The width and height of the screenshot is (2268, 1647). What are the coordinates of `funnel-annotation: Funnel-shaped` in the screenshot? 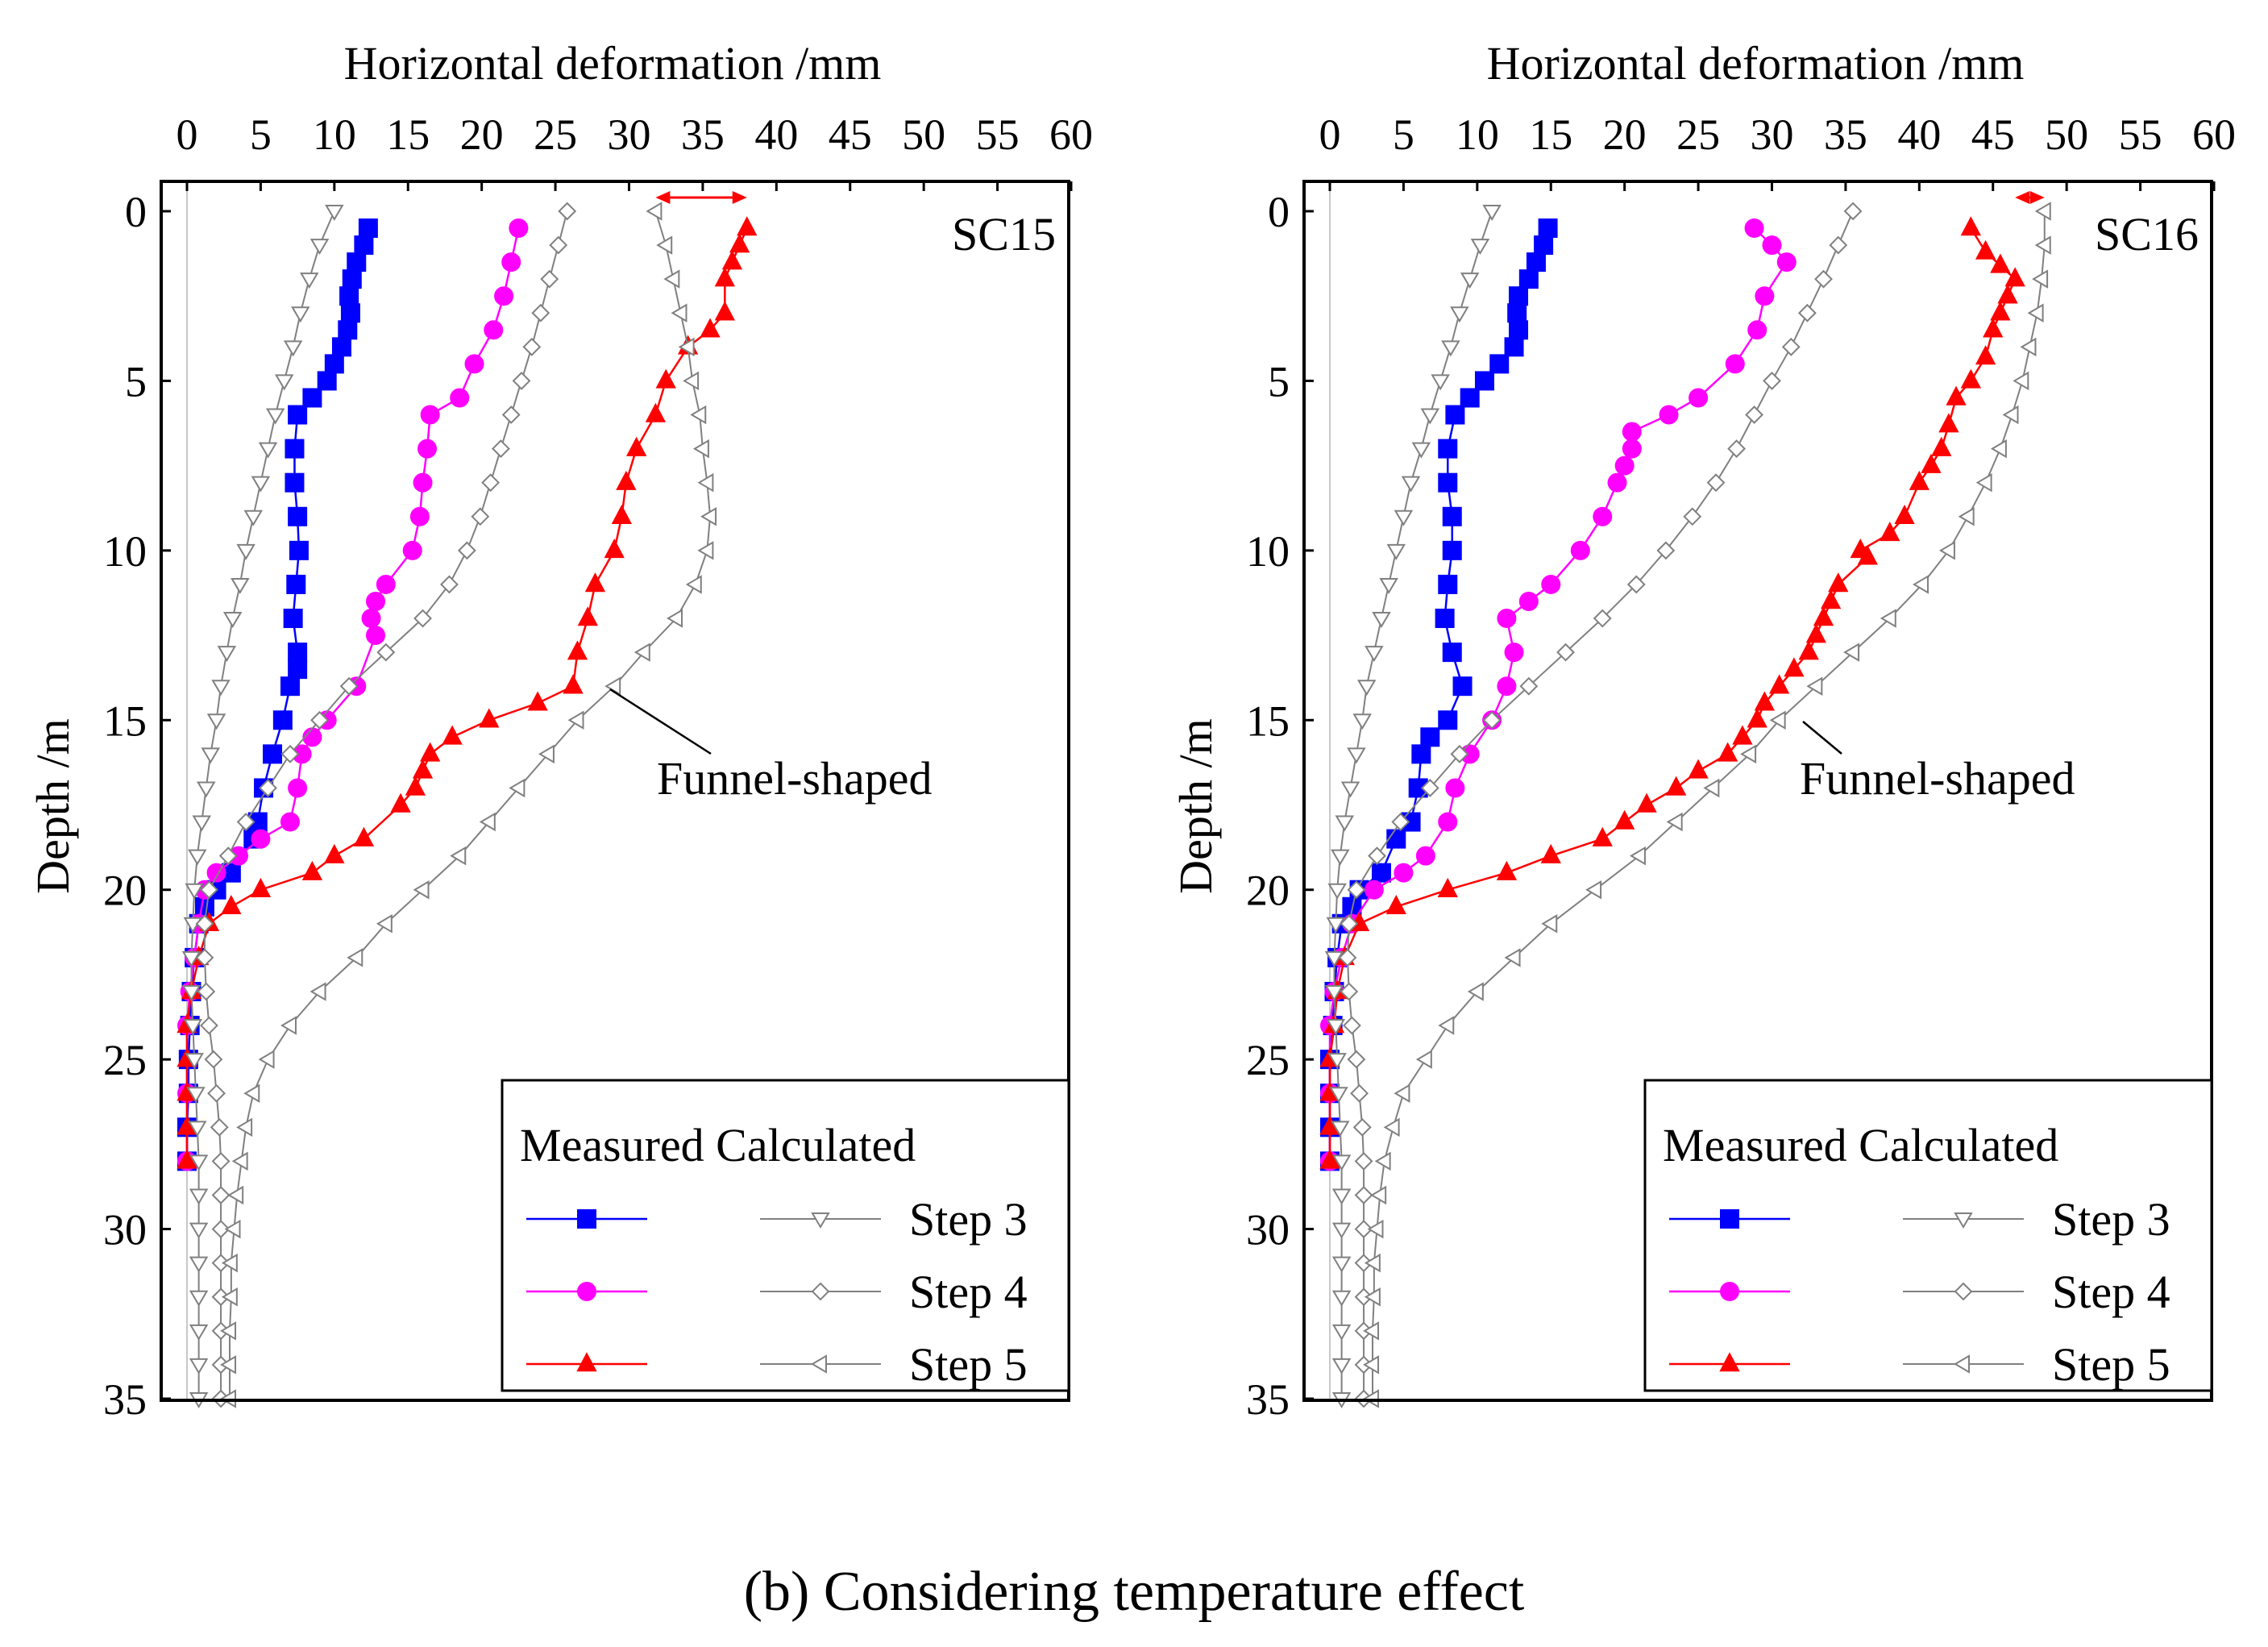 It's located at (771, 747).